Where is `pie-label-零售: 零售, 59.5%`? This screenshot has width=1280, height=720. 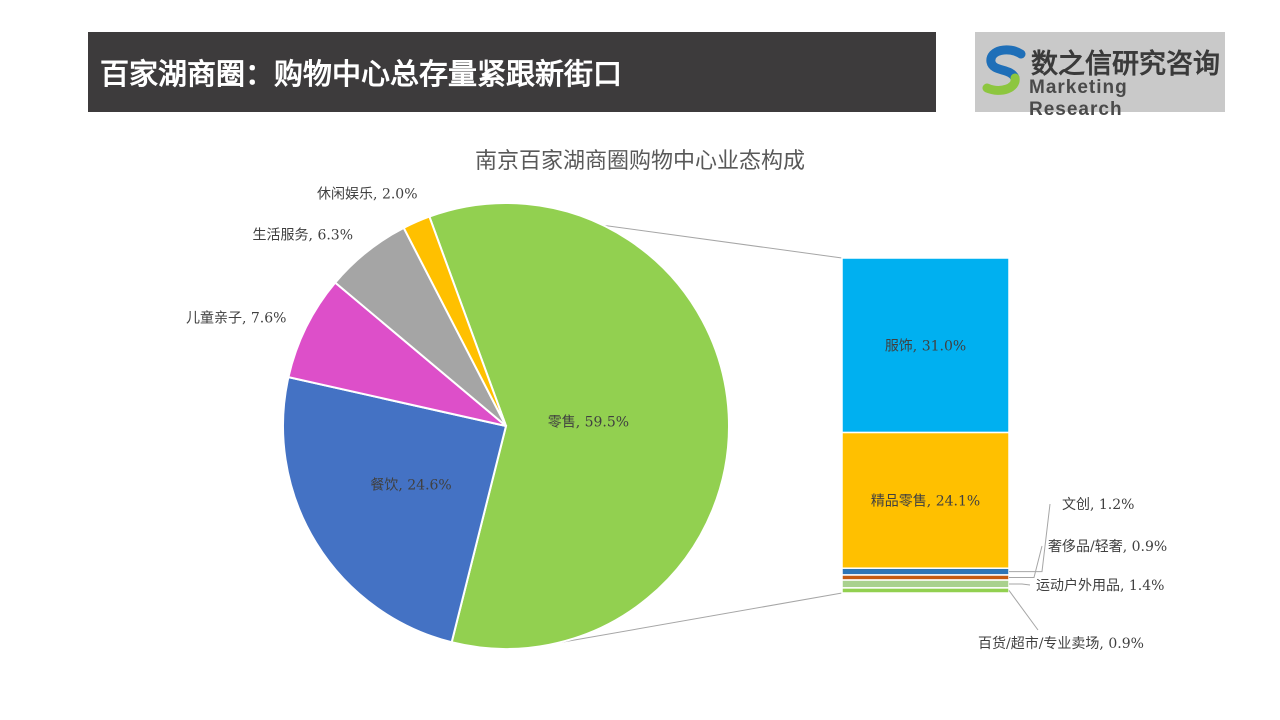 pie-label-零售: 零售, 59.5% is located at coordinates (588, 423).